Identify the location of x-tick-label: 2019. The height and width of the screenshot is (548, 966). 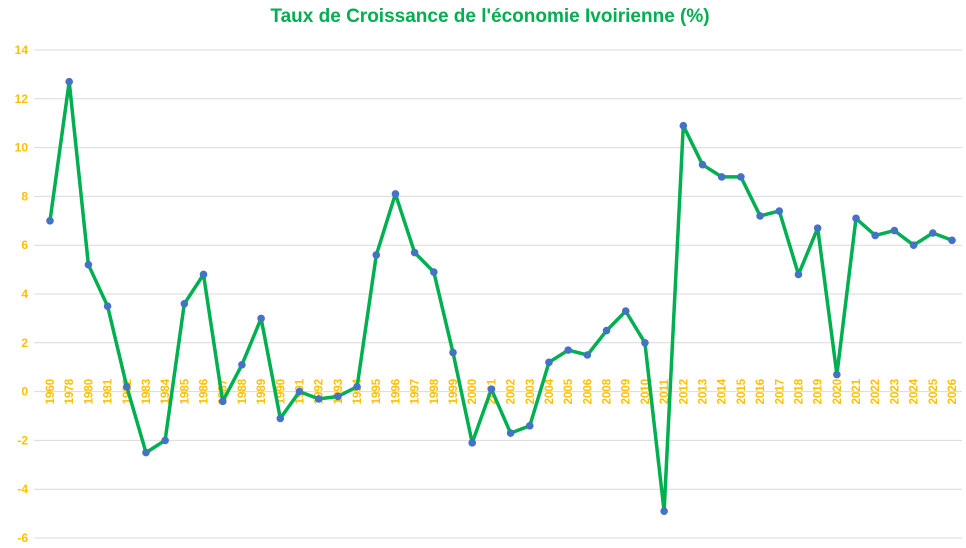
(819, 392).